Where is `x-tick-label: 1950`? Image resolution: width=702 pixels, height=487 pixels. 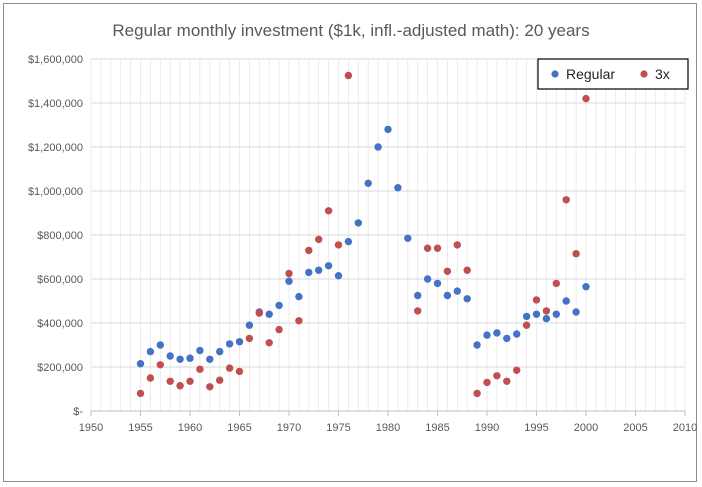 x-tick-label: 1950 is located at coordinates (91, 428).